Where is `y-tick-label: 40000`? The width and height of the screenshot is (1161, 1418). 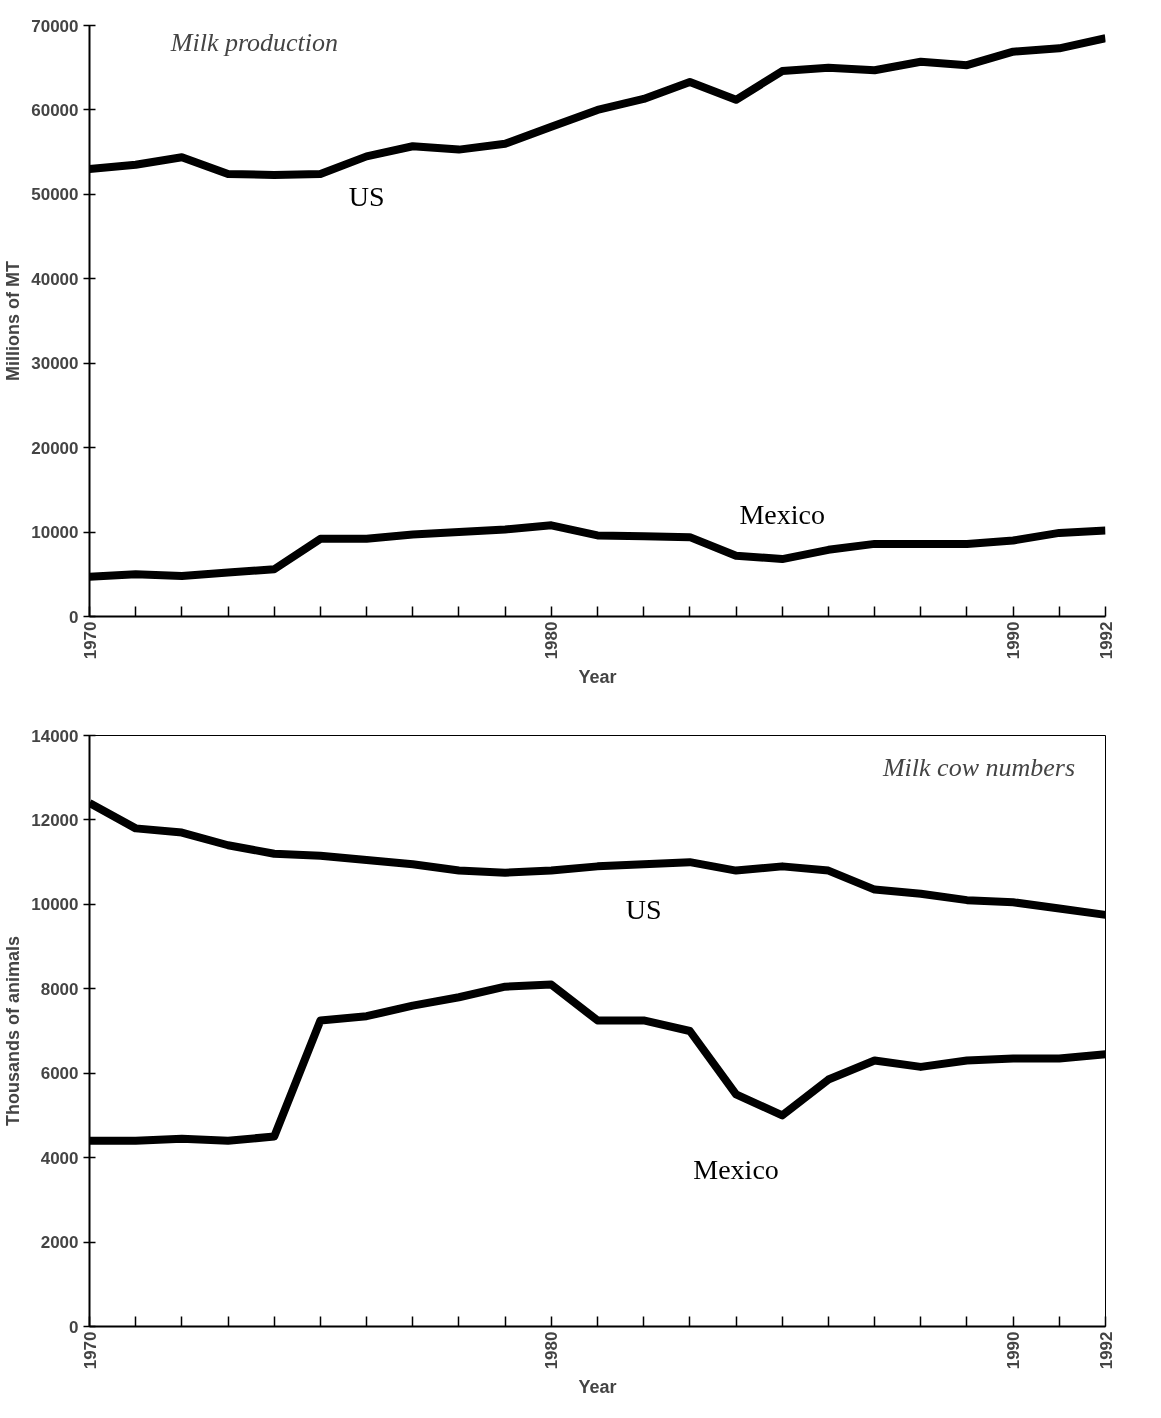
y-tick-label: 40000 is located at coordinates (55, 279).